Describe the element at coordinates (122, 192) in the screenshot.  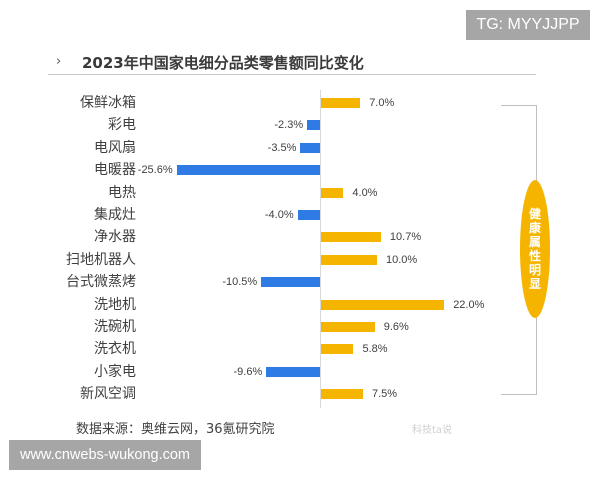
I see `category-label: 电热` at that location.